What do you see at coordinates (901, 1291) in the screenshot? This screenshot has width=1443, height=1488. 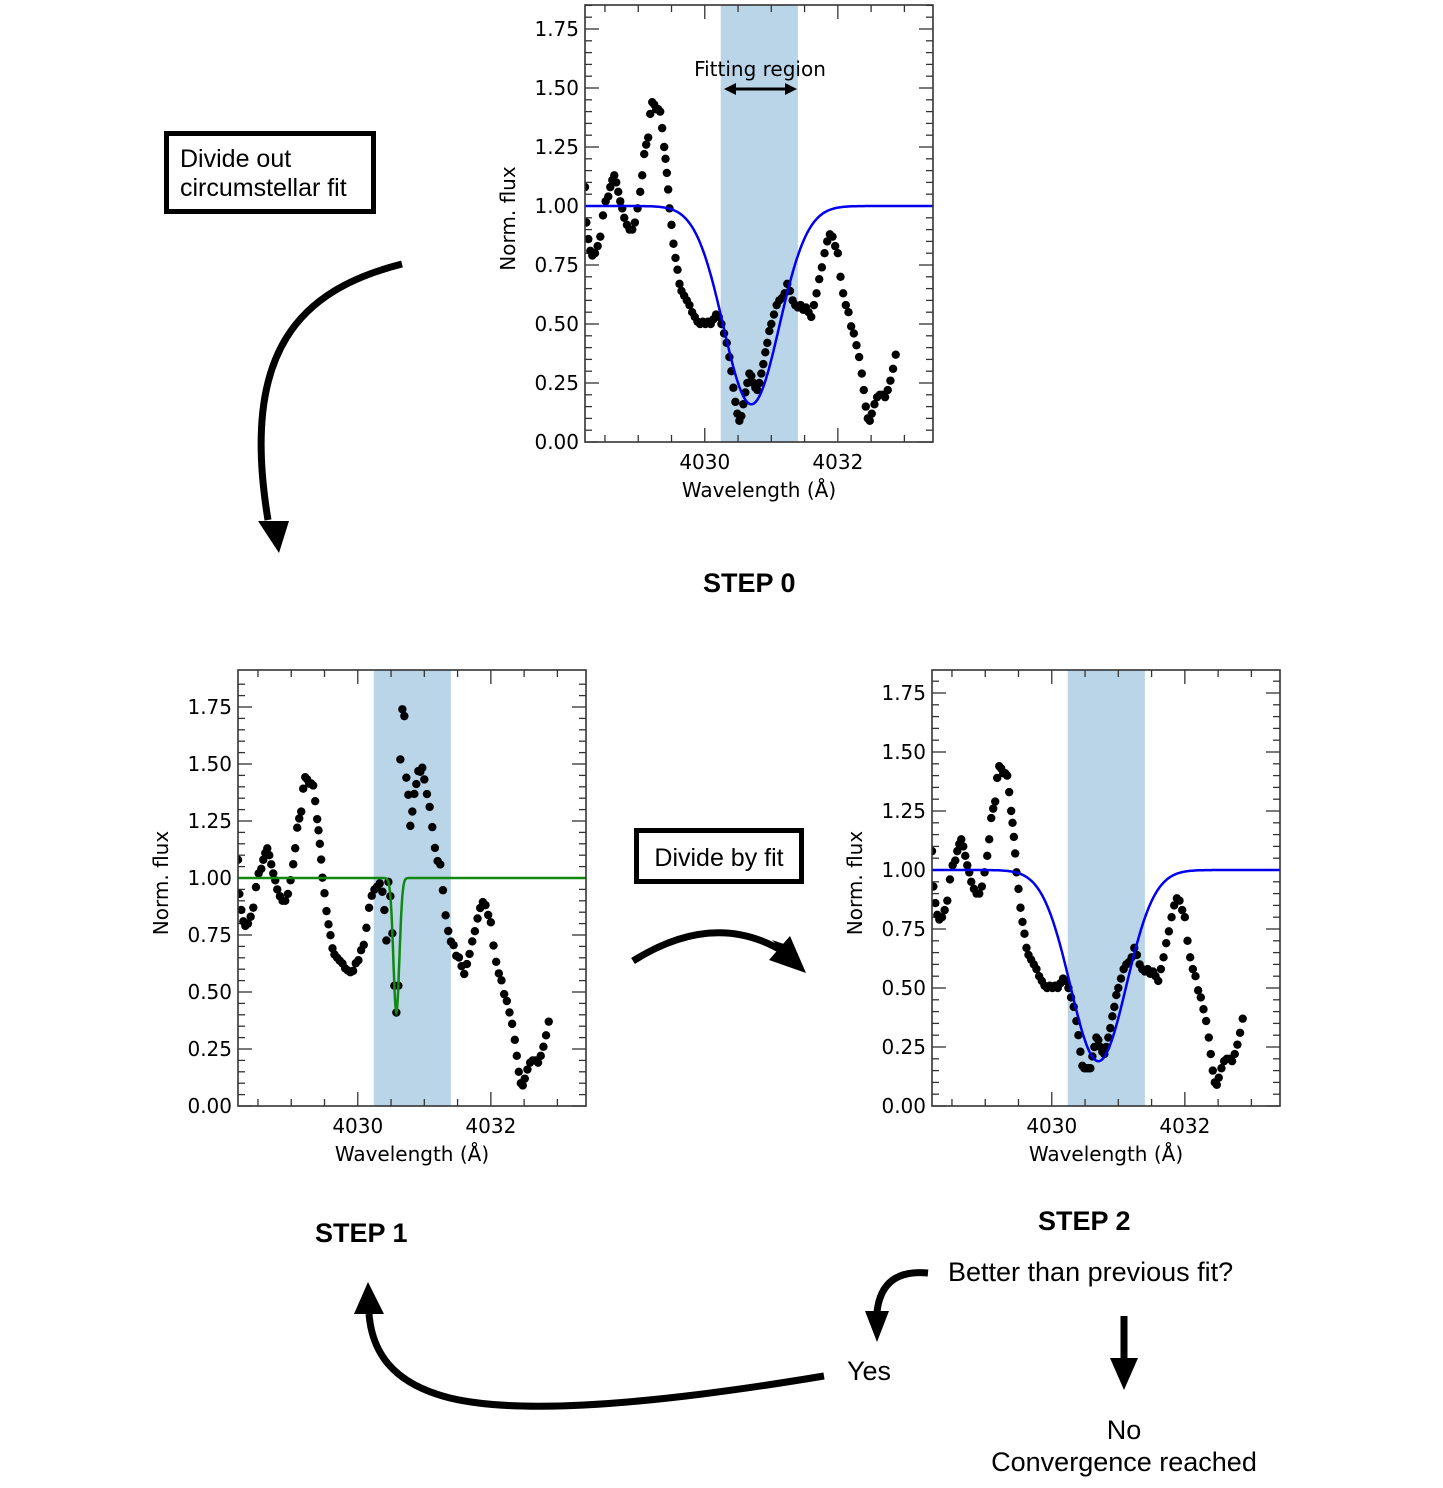 I see `arrow-to-yes` at bounding box center [901, 1291].